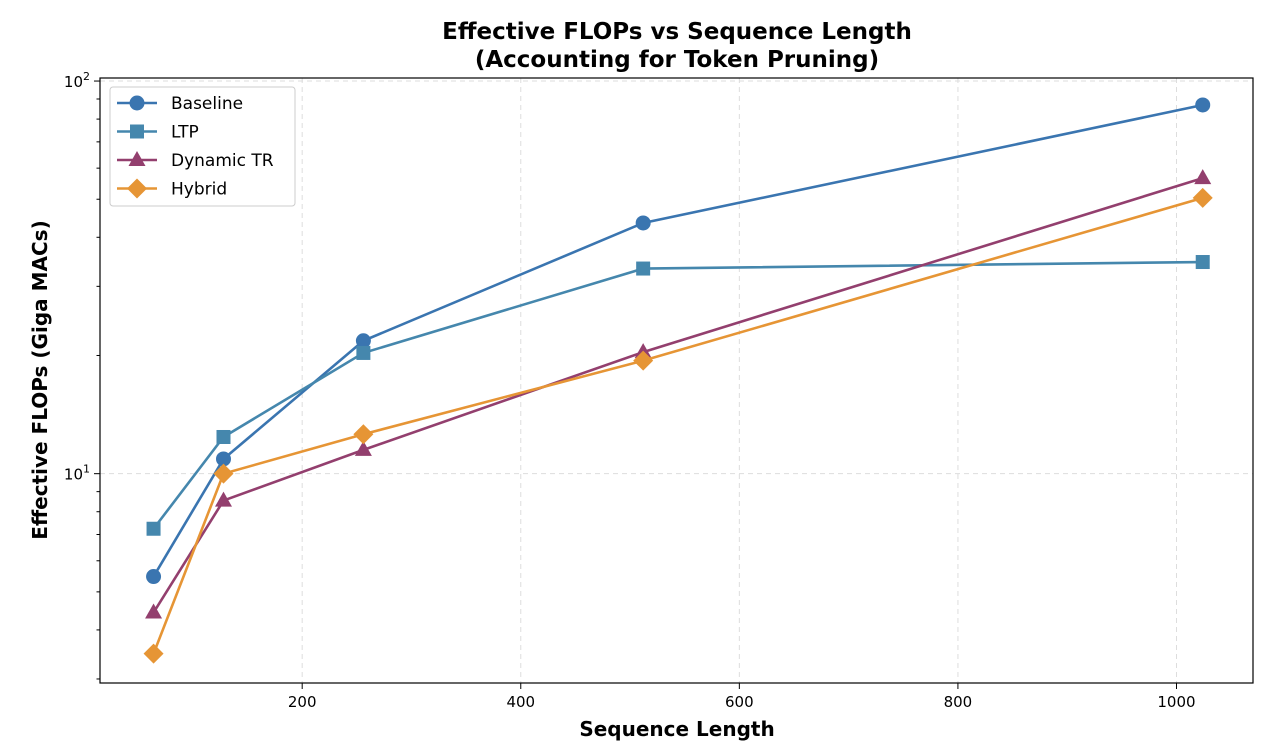  I want to click on x-tick-label: 200, so click(302, 702).